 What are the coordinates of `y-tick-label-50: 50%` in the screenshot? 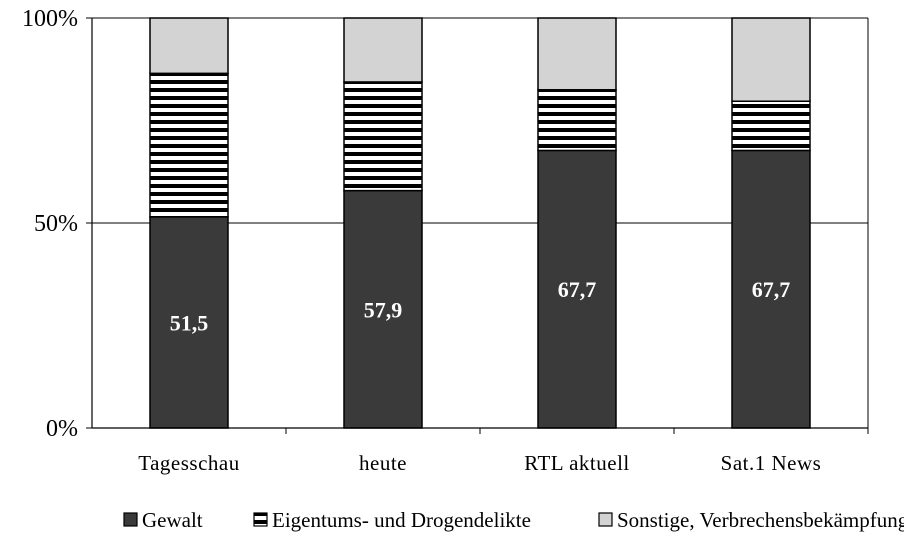 It's located at (56, 224).